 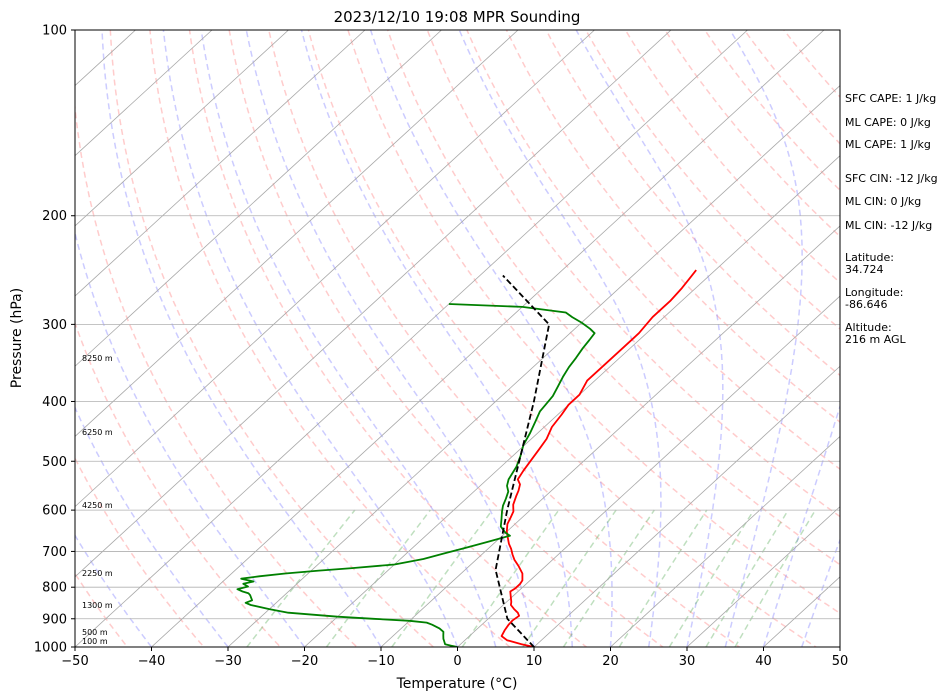 What do you see at coordinates (54, 552) in the screenshot?
I see `y-tick-label: 700` at bounding box center [54, 552].